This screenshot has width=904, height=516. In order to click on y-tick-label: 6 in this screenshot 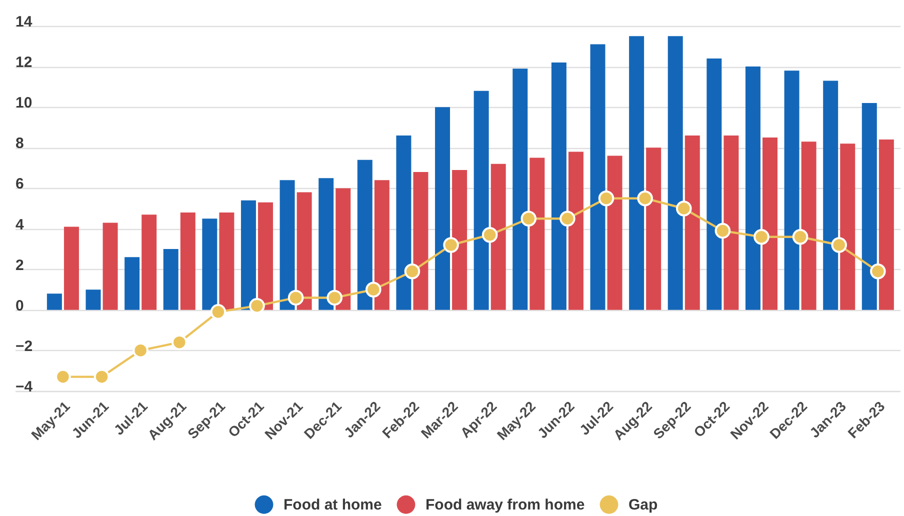, I will do `click(20, 184)`.